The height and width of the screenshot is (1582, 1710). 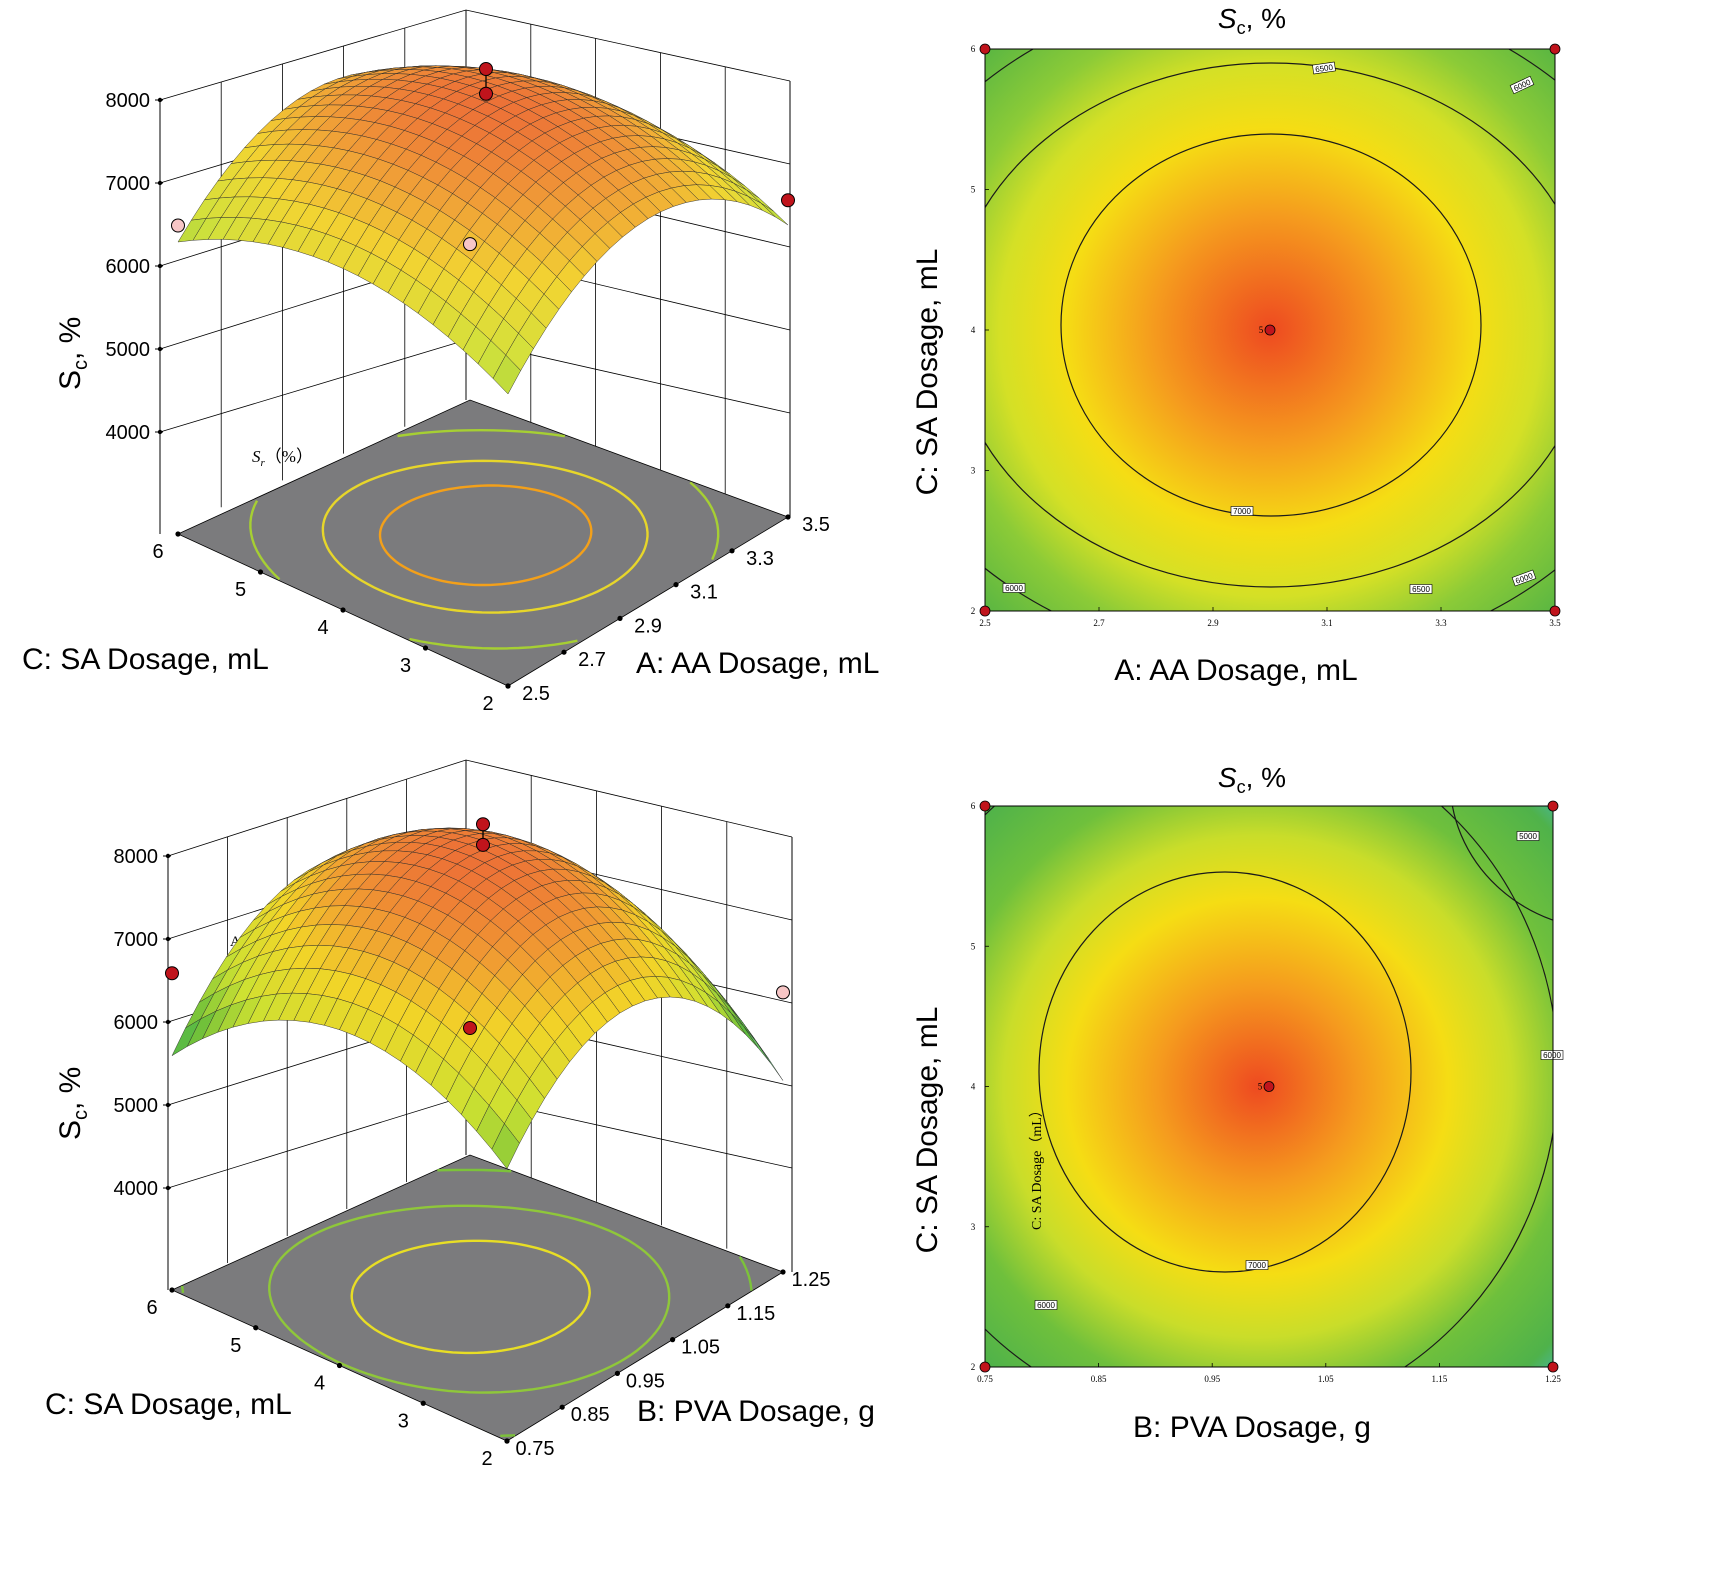 I want to click on design-points: 5, so click(x=1270, y=330).